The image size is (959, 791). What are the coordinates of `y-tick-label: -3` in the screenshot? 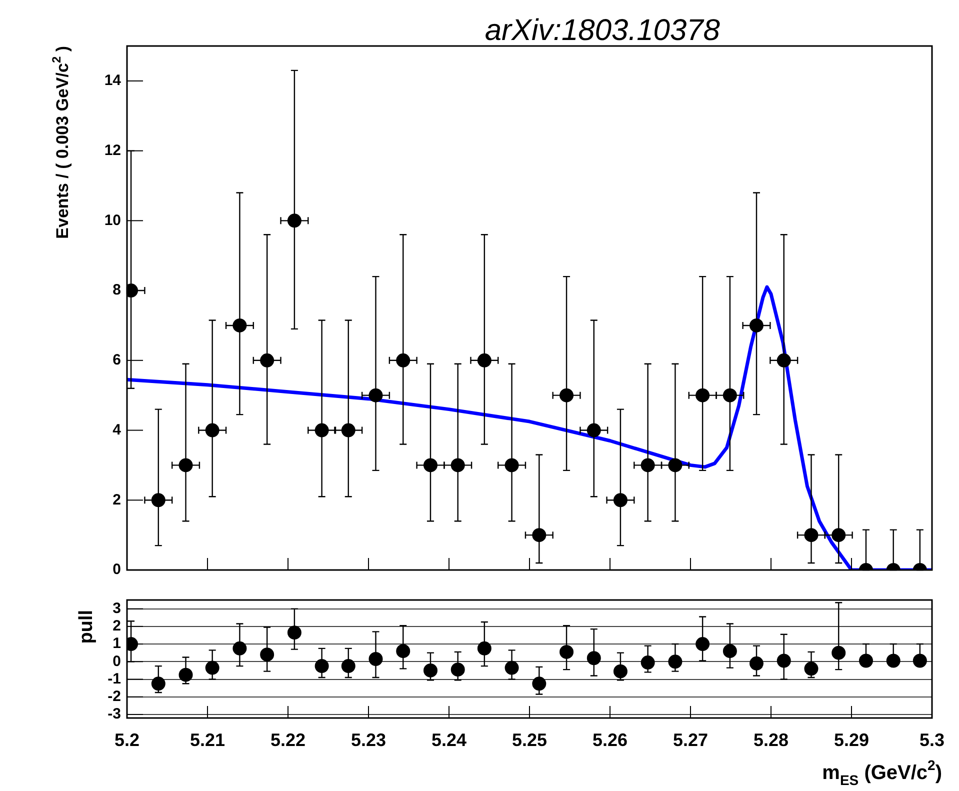 It's located at (114, 714).